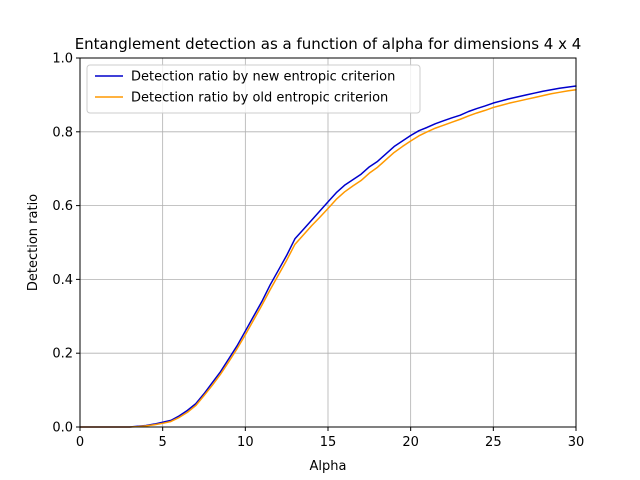 Image resolution: width=640 pixels, height=480 pixels. What do you see at coordinates (62, 428) in the screenshot?
I see `y-tick-label: 0.0` at bounding box center [62, 428].